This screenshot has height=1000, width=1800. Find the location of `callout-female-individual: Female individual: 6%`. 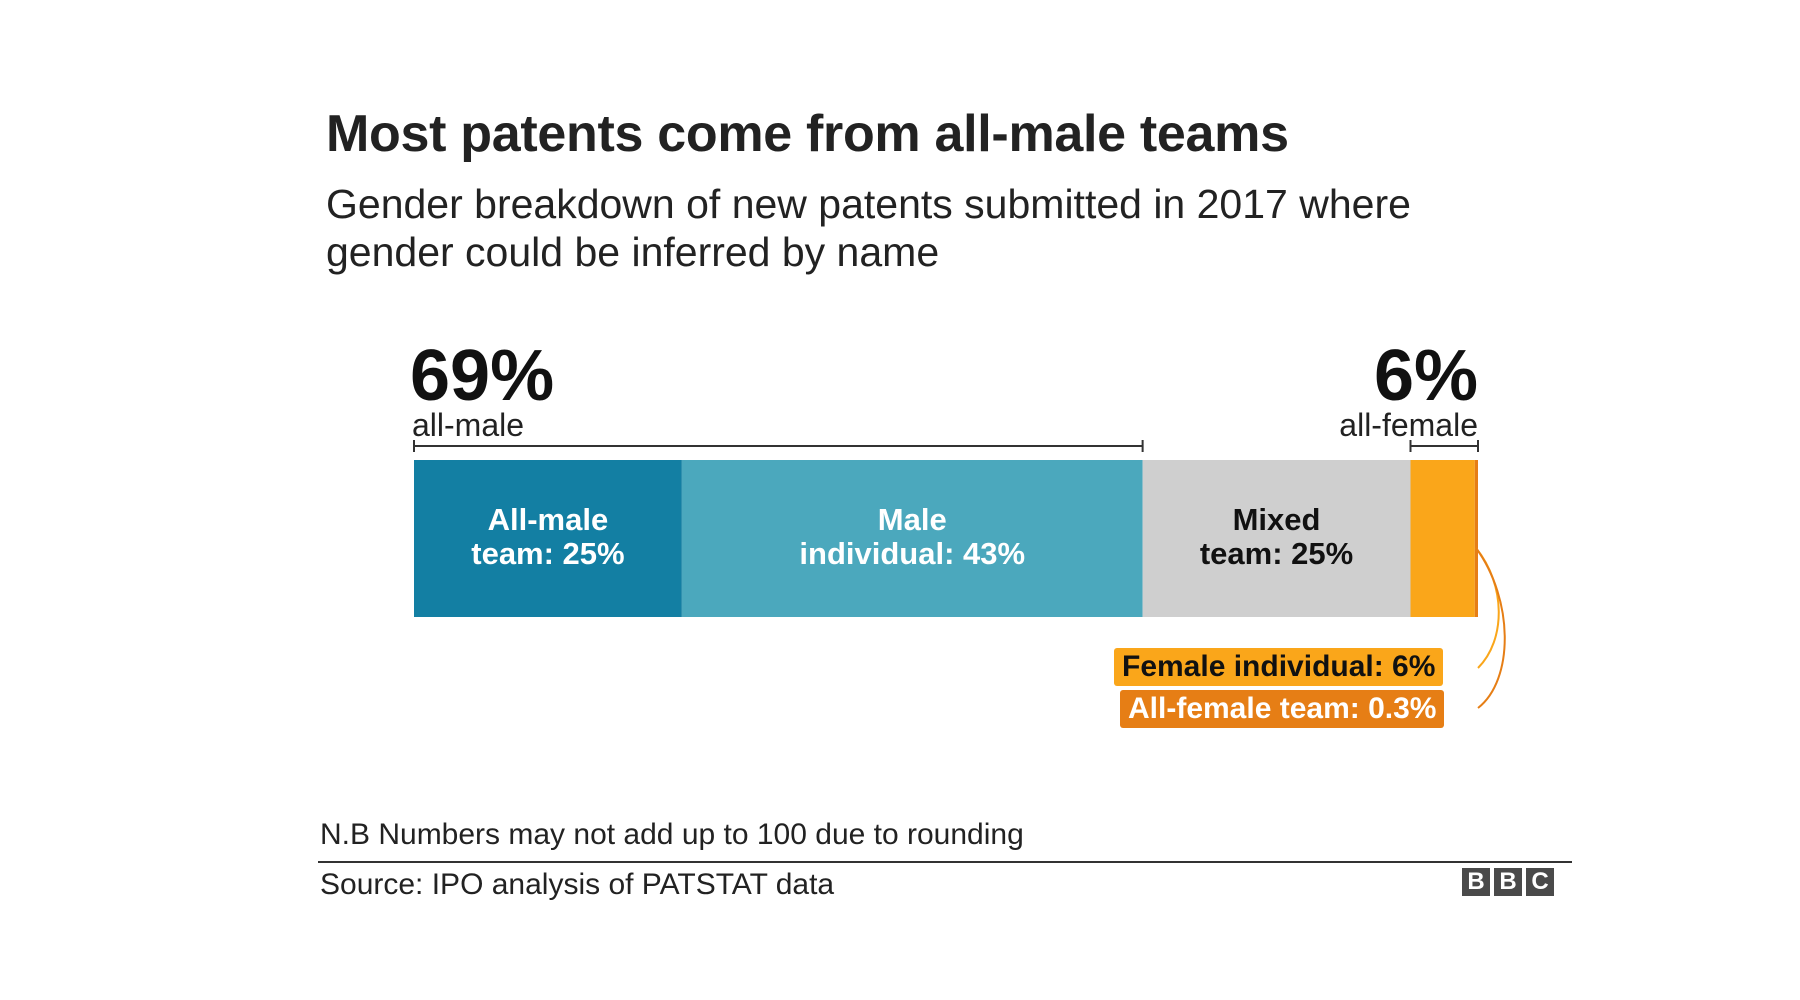

callout-female-individual: Female individual: 6% is located at coordinates (1278, 667).